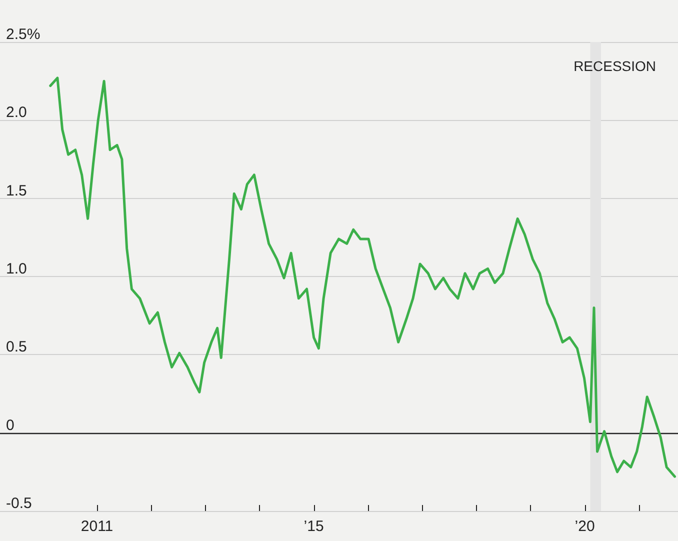 The image size is (678, 541). I want to click on x-tick-label: 2011, so click(97, 526).